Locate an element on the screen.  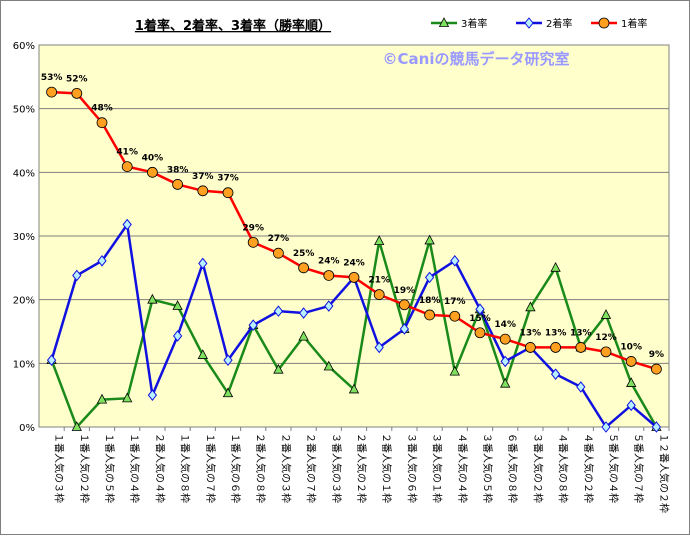
x-tick-label: ６番人気の８枠 is located at coordinates (512, 468).